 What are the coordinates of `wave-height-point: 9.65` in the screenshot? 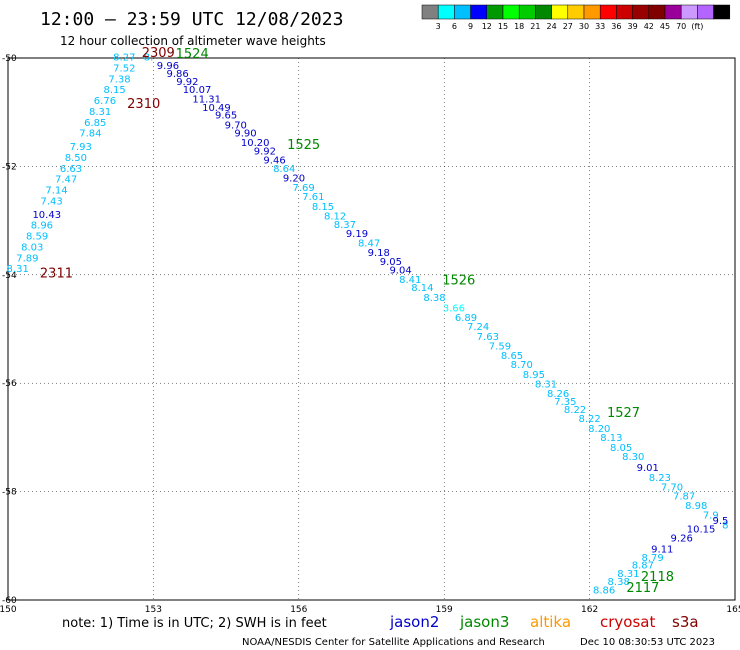 It's located at (226, 116).